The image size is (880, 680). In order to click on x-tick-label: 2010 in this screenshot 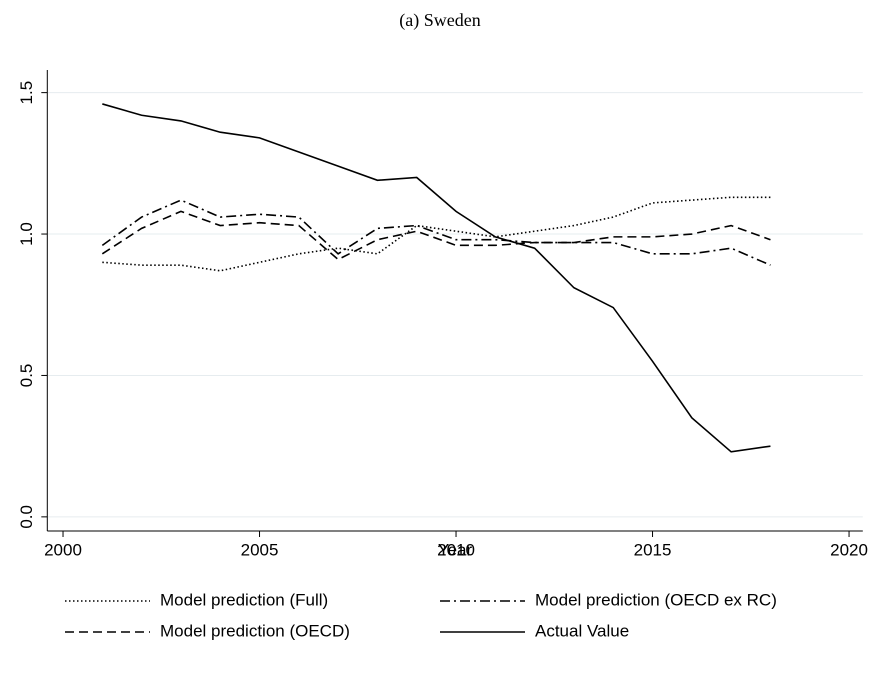, I will do `click(456, 549)`.